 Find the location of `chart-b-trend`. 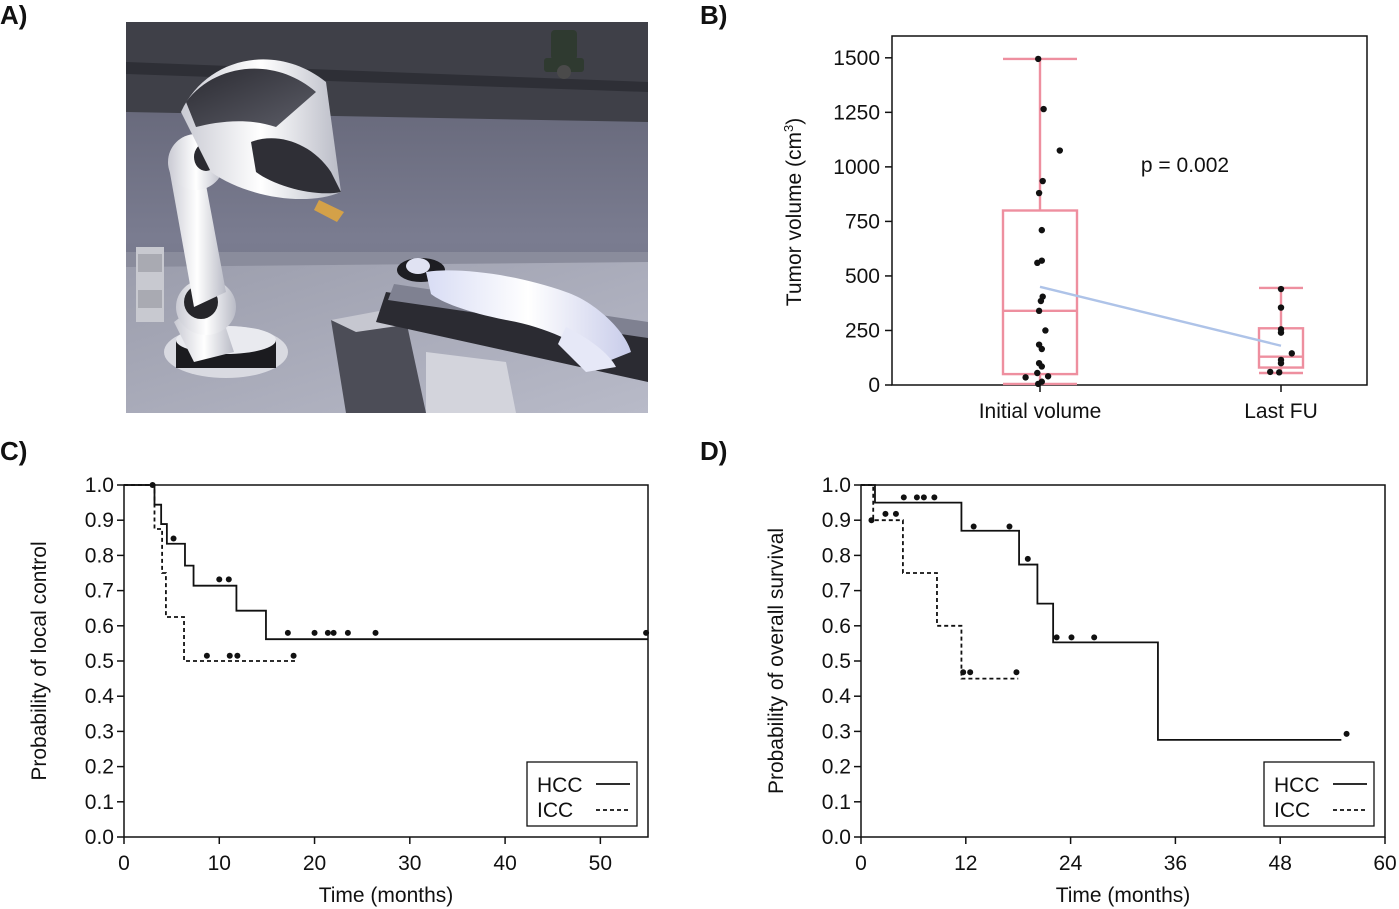

chart-b-trend is located at coordinates (1160, 316).